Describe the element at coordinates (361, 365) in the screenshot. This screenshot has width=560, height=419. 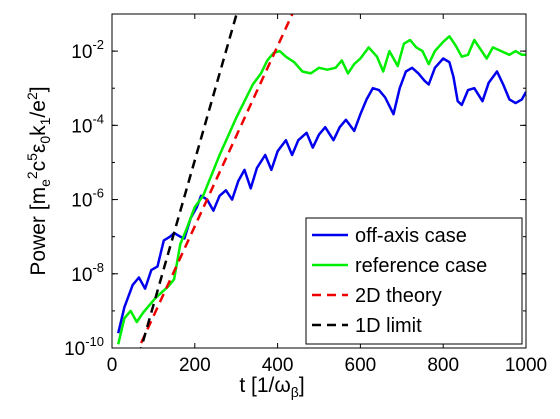
I see `x-tick-label: 600` at that location.